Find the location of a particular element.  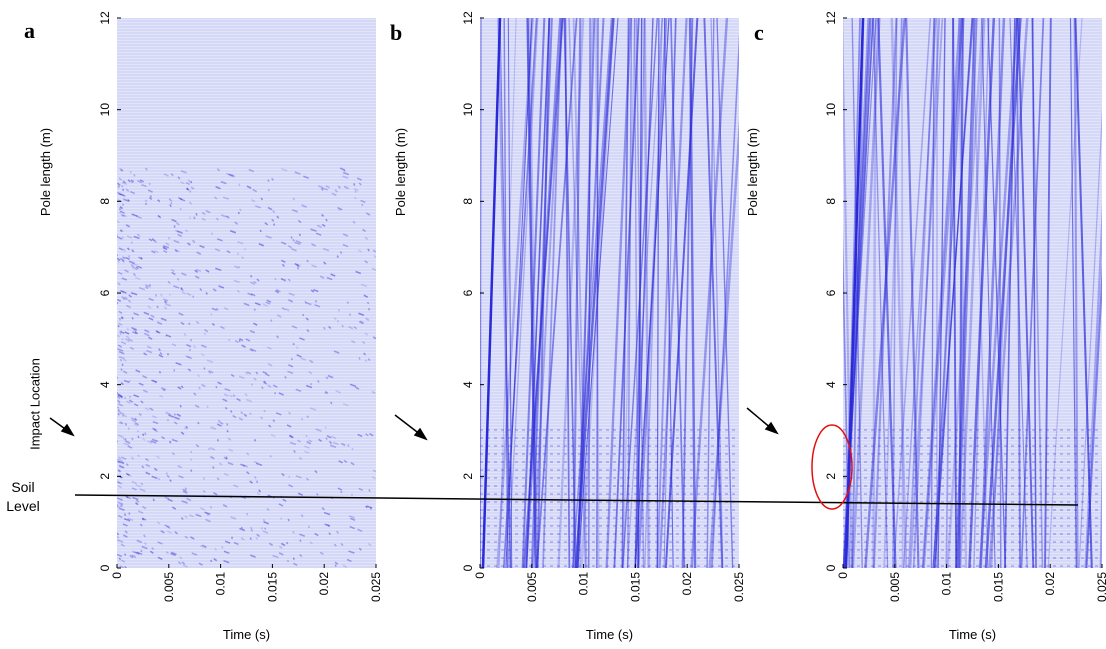

x-tick-label: 0 is located at coordinates (117, 575).